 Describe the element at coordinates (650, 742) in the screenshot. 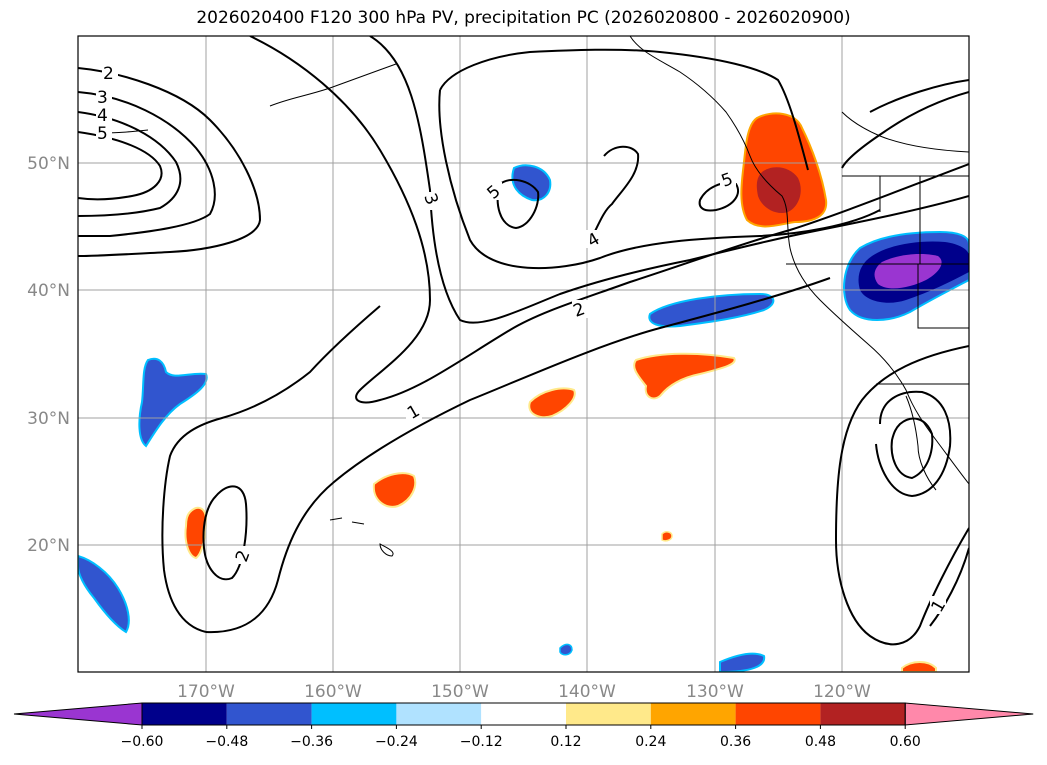

I see `colorbar-tick-label: 0.24` at that location.